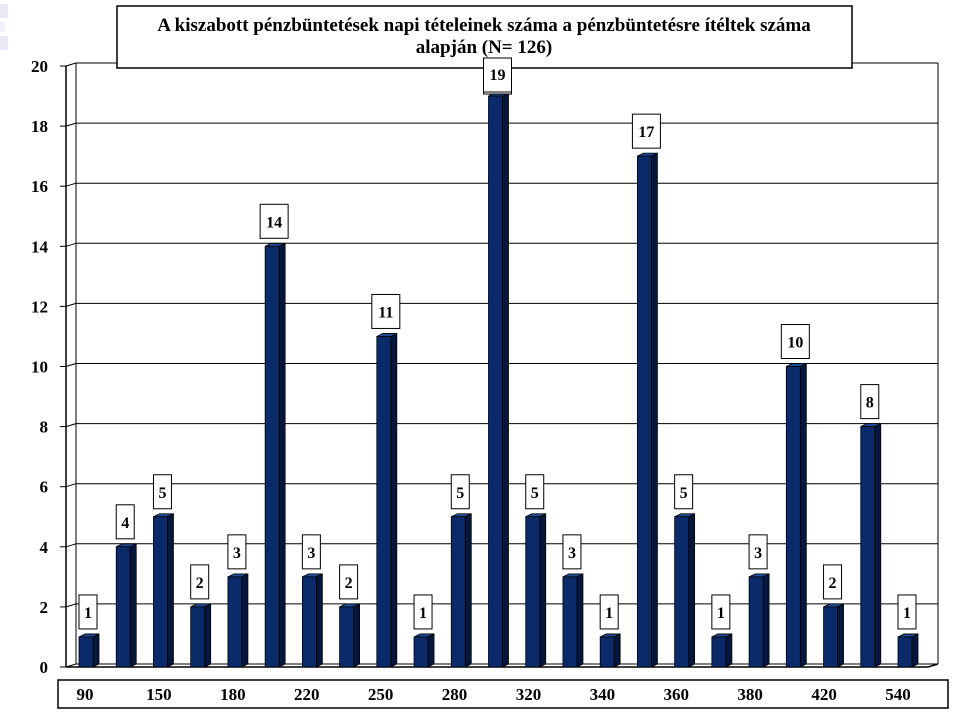 The image size is (960, 714). Describe the element at coordinates (39, 367) in the screenshot. I see `y-tick-label: 10` at that location.